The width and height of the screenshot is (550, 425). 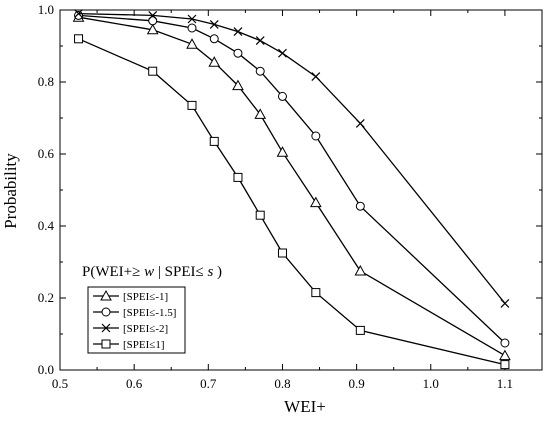 I want to click on x-tick-label: 1.1, so click(x=505, y=383).